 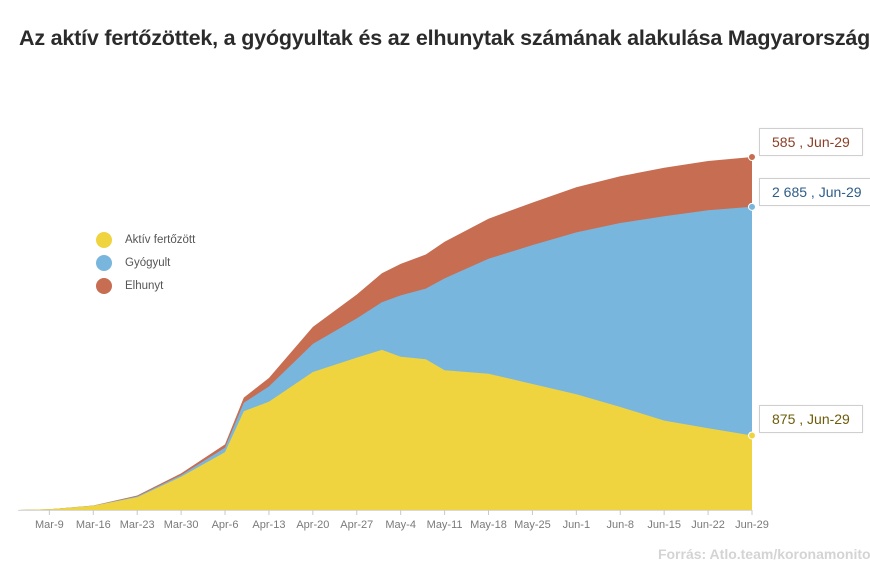 I want to click on endpoint-deceased, so click(x=752, y=157).